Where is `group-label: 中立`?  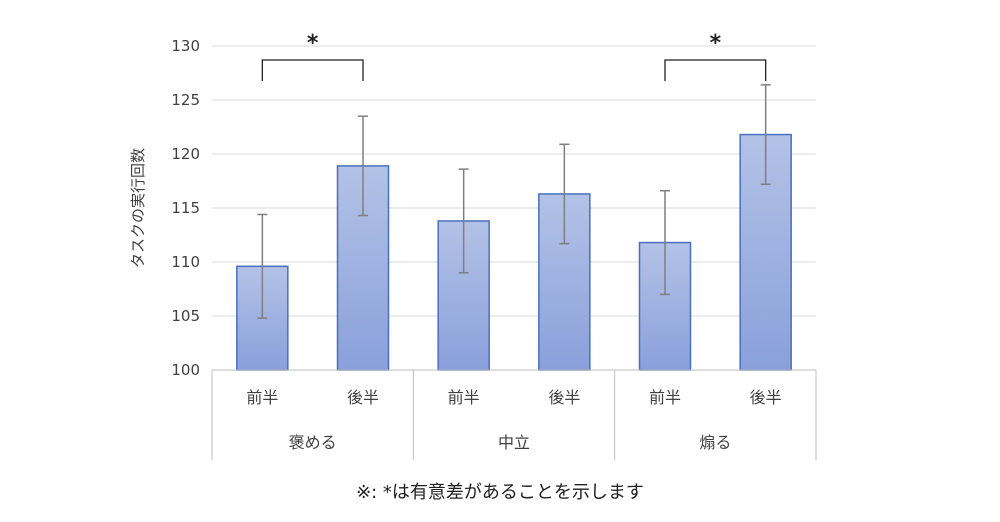 group-label: 中立 is located at coordinates (514, 442).